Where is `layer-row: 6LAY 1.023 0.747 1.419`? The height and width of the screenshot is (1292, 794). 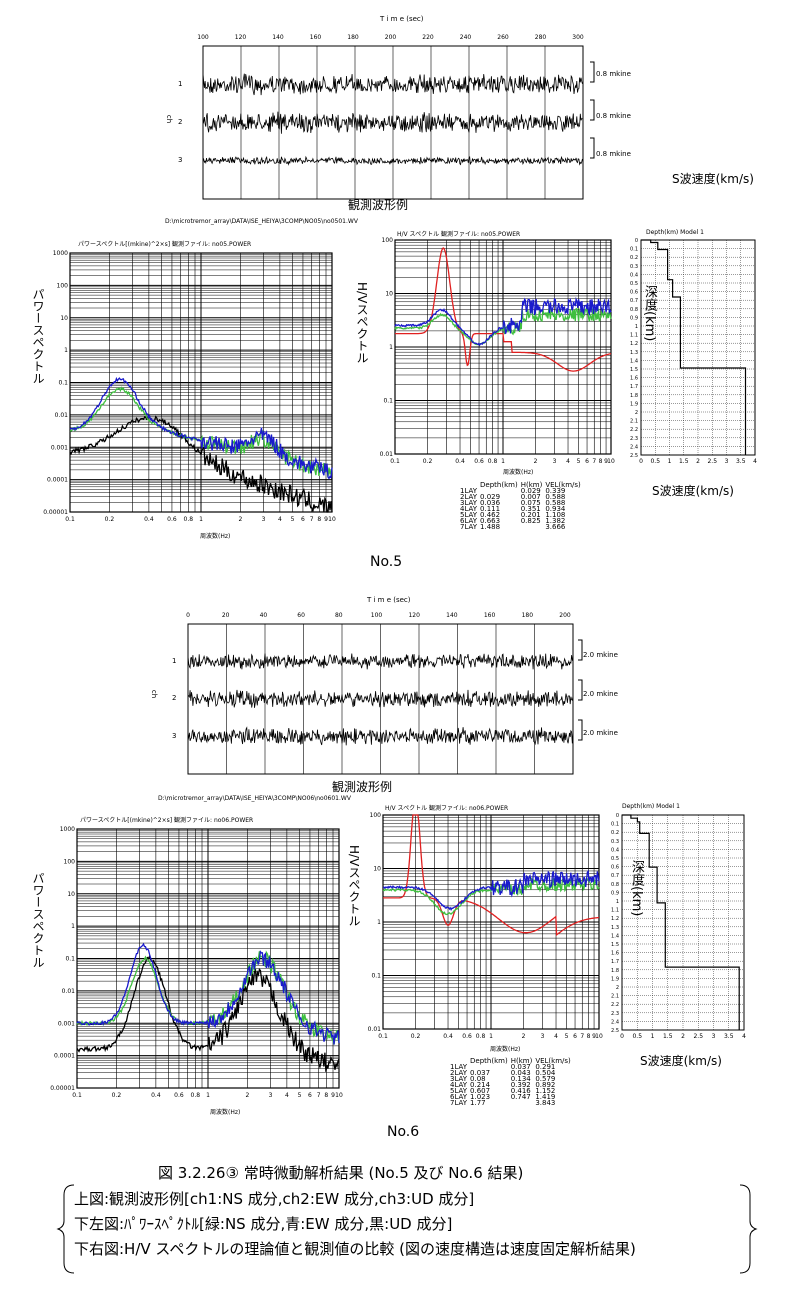 layer-row: 6LAY 1.023 0.747 1.419 is located at coordinates (512, 1097).